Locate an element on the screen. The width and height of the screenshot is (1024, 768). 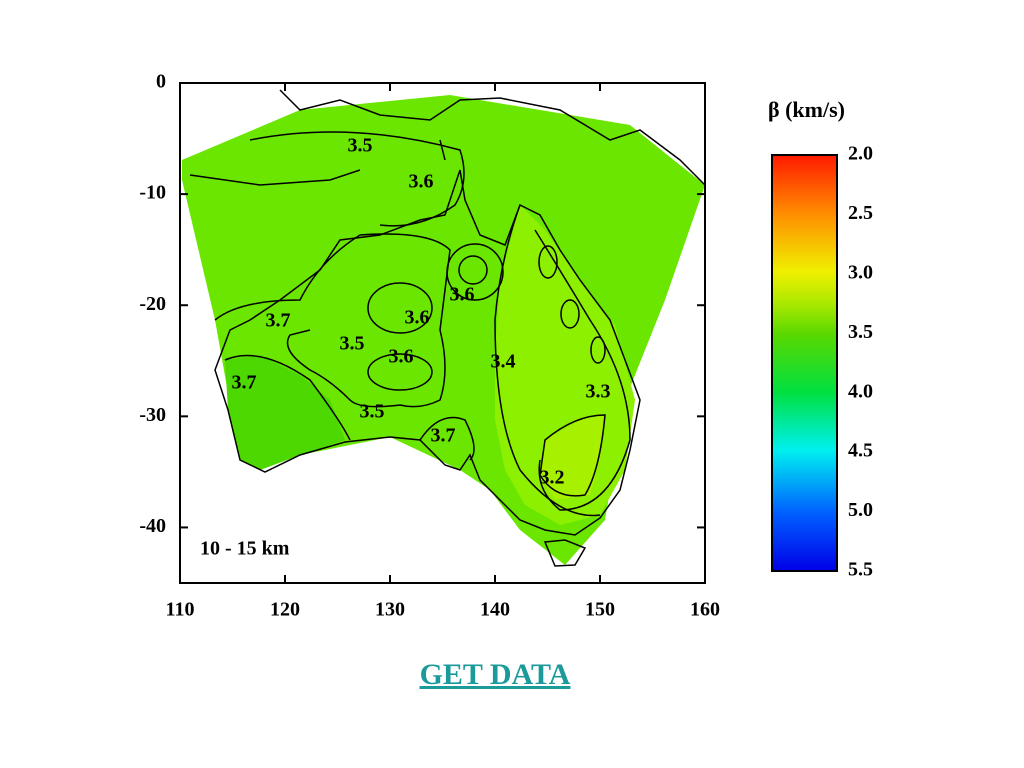
x-tick-label: 150 is located at coordinates (600, 610).